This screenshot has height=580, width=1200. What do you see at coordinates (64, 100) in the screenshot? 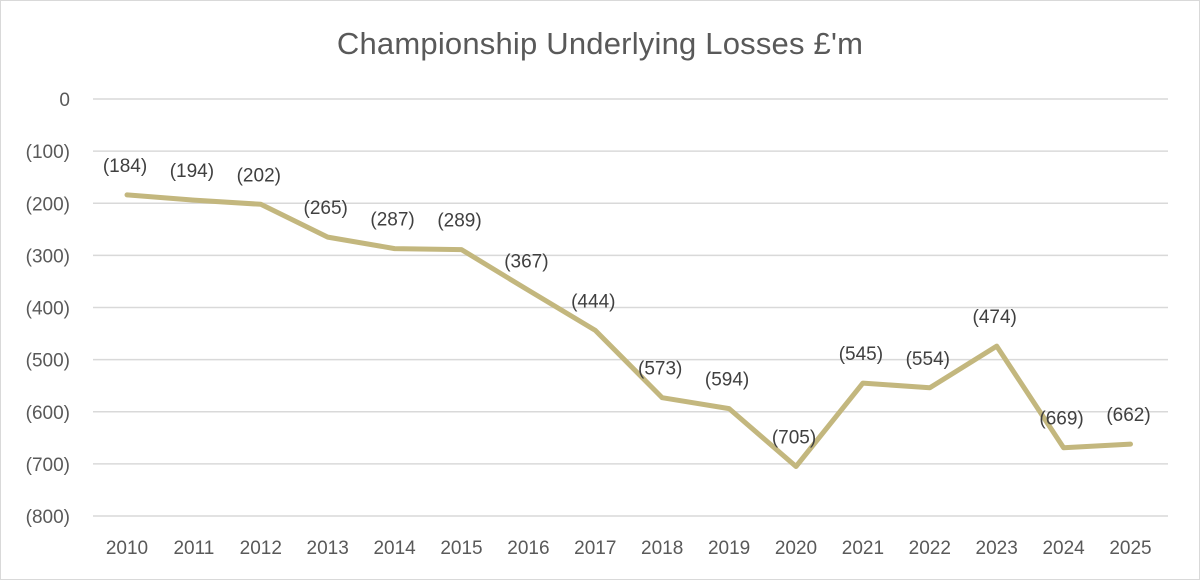
I see `y-tick-label: 0` at bounding box center [64, 100].